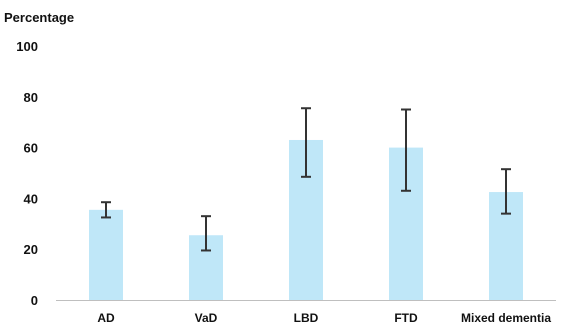  Describe the element at coordinates (324, 318) in the screenshot. I see `x-axis-labels: AD VaD LBD FTD Mixed dementia` at that location.